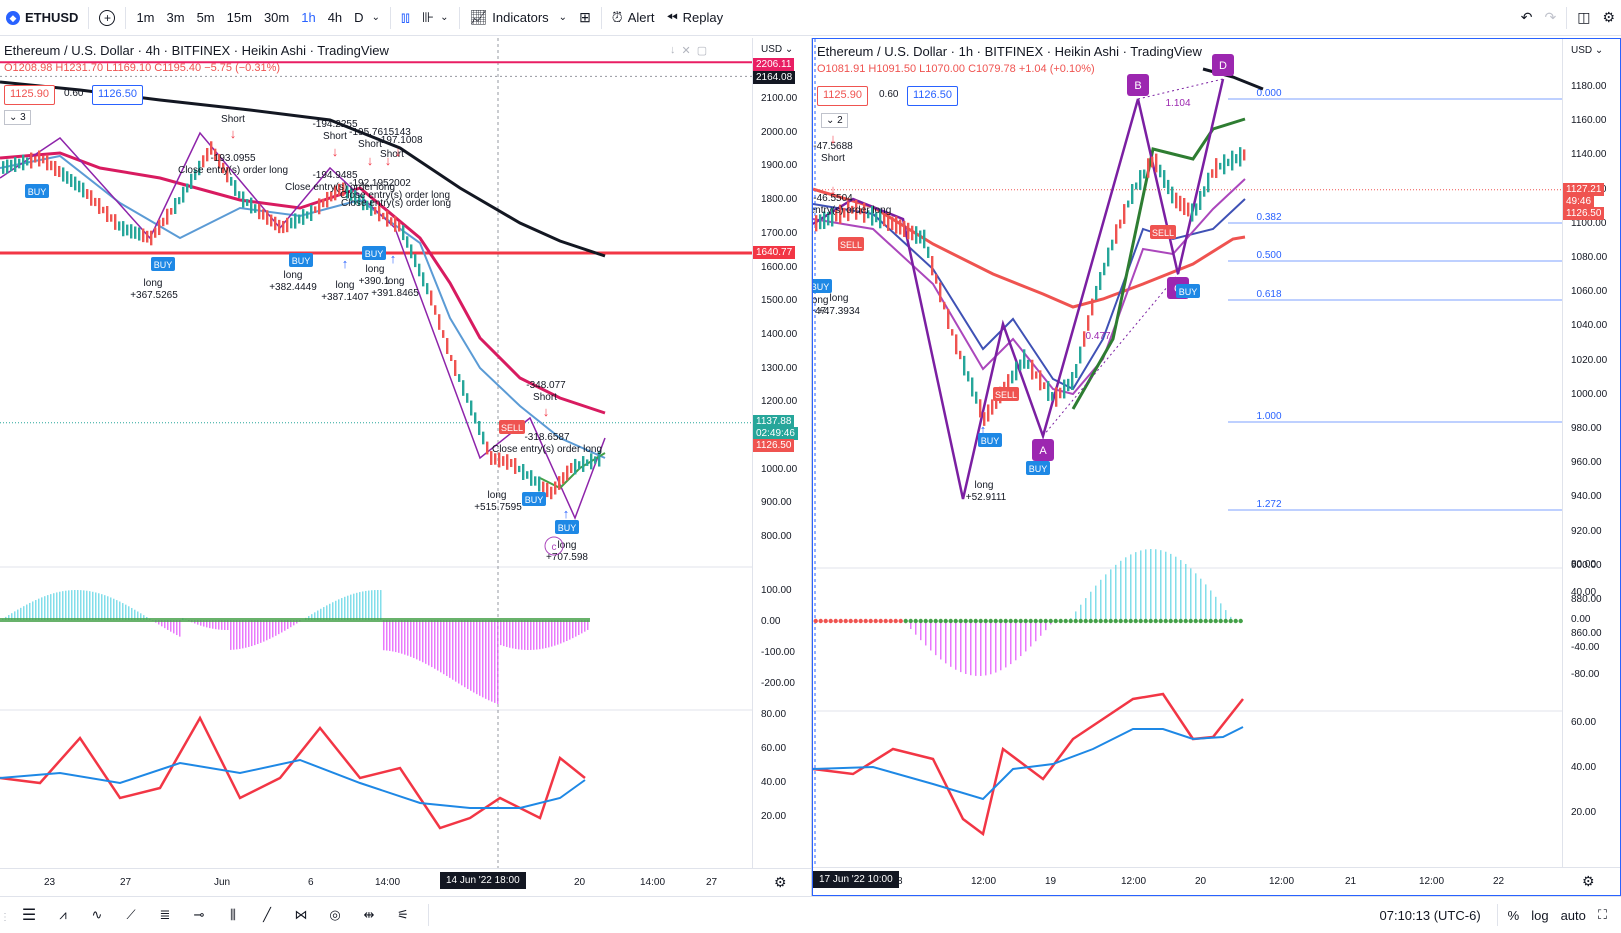 The width and height of the screenshot is (1621, 933). I want to click on symbol-search: ◆ ETHUSD, so click(42, 18).